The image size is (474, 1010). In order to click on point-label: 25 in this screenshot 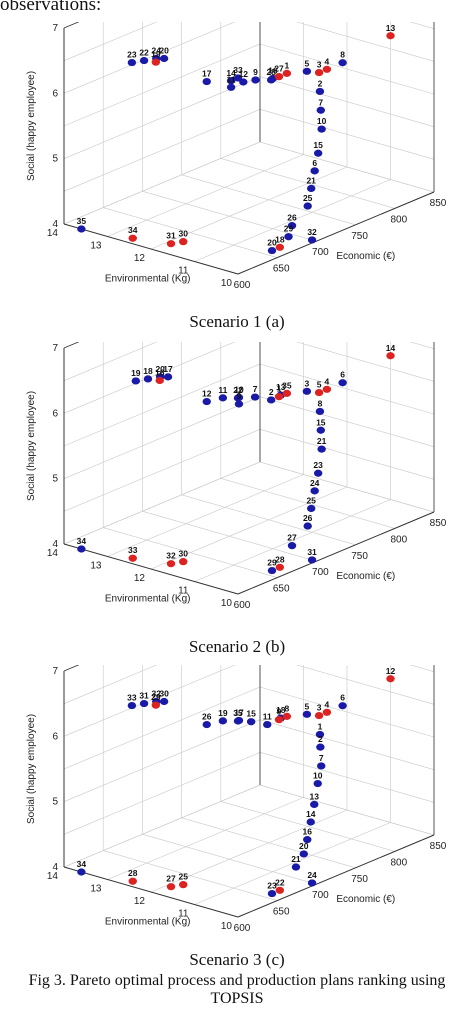, I will do `click(308, 198)`.